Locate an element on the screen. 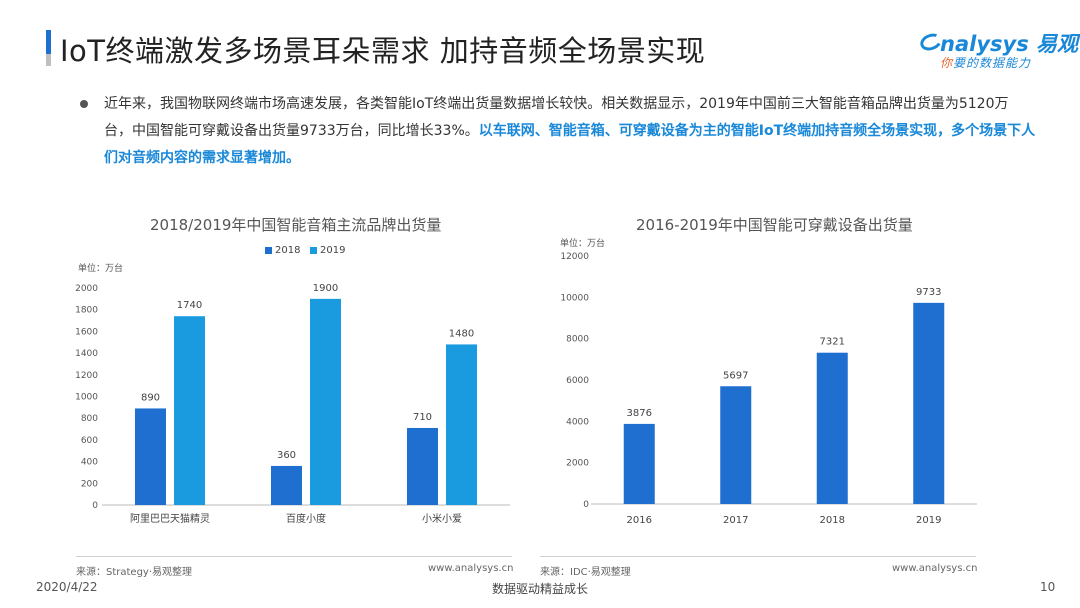  chart2-ytick-label: 6000 is located at coordinates (577, 381).